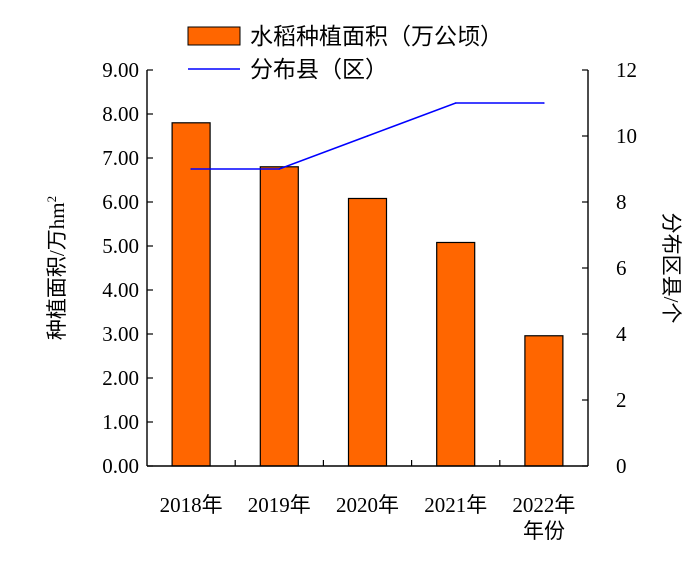  What do you see at coordinates (120, 246) in the screenshot?
I see `left-tick-label: 5.00` at bounding box center [120, 246].